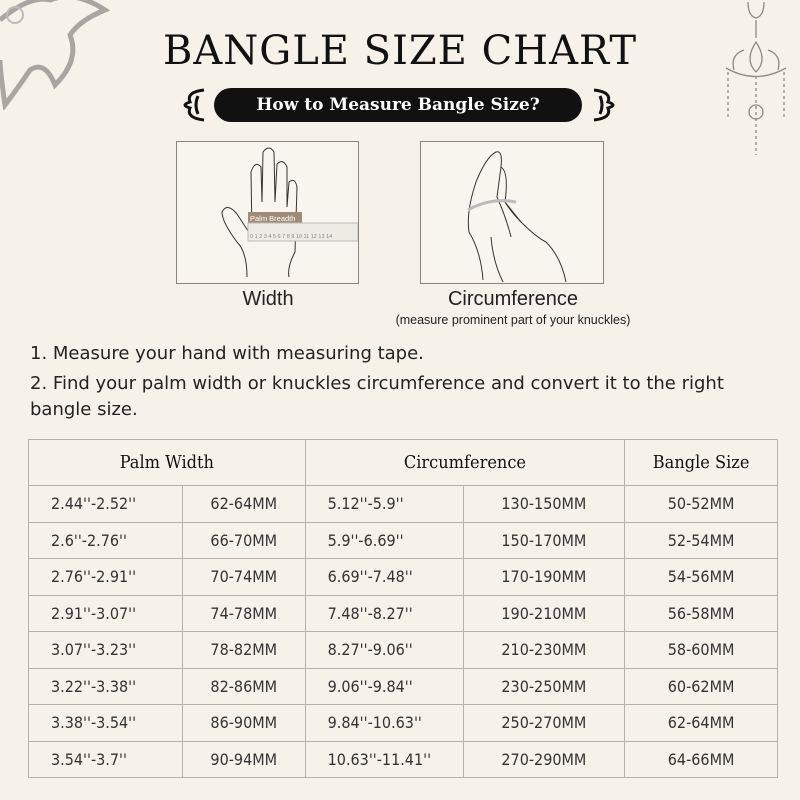  Describe the element at coordinates (105, 759) in the screenshot. I see `palm-width-inches-cell: 3.54''-3.7''` at that location.